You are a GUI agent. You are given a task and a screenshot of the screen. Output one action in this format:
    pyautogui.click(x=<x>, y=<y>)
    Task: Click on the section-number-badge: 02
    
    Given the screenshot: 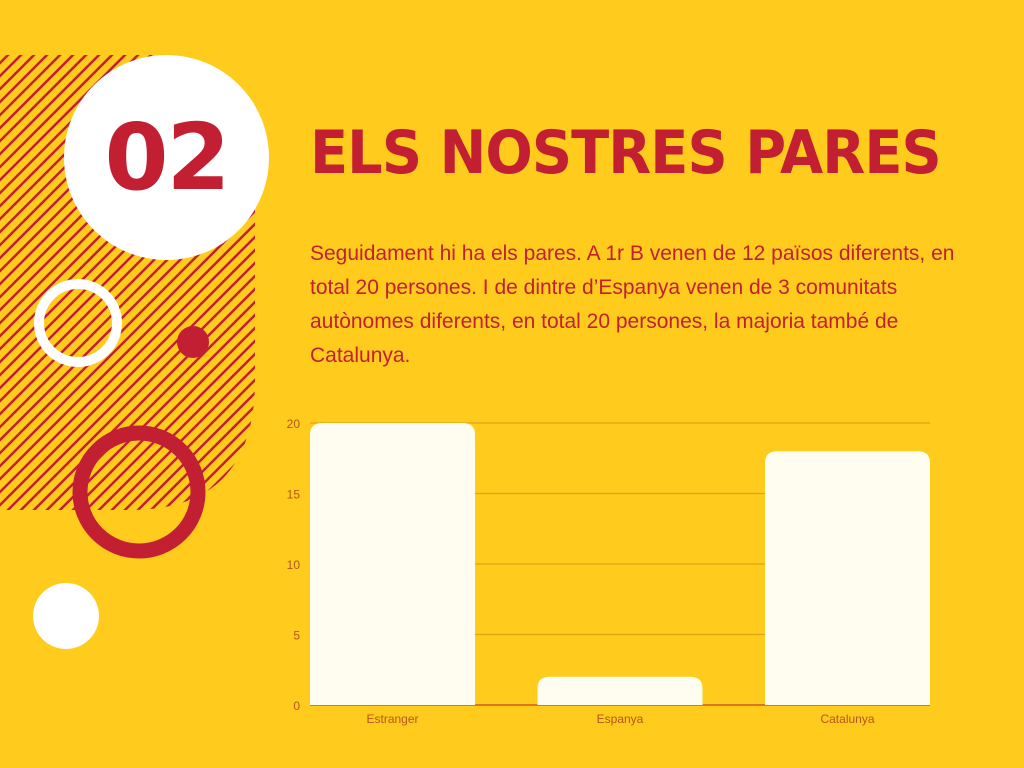 What is the action you would take?
    pyautogui.click(x=166, y=157)
    